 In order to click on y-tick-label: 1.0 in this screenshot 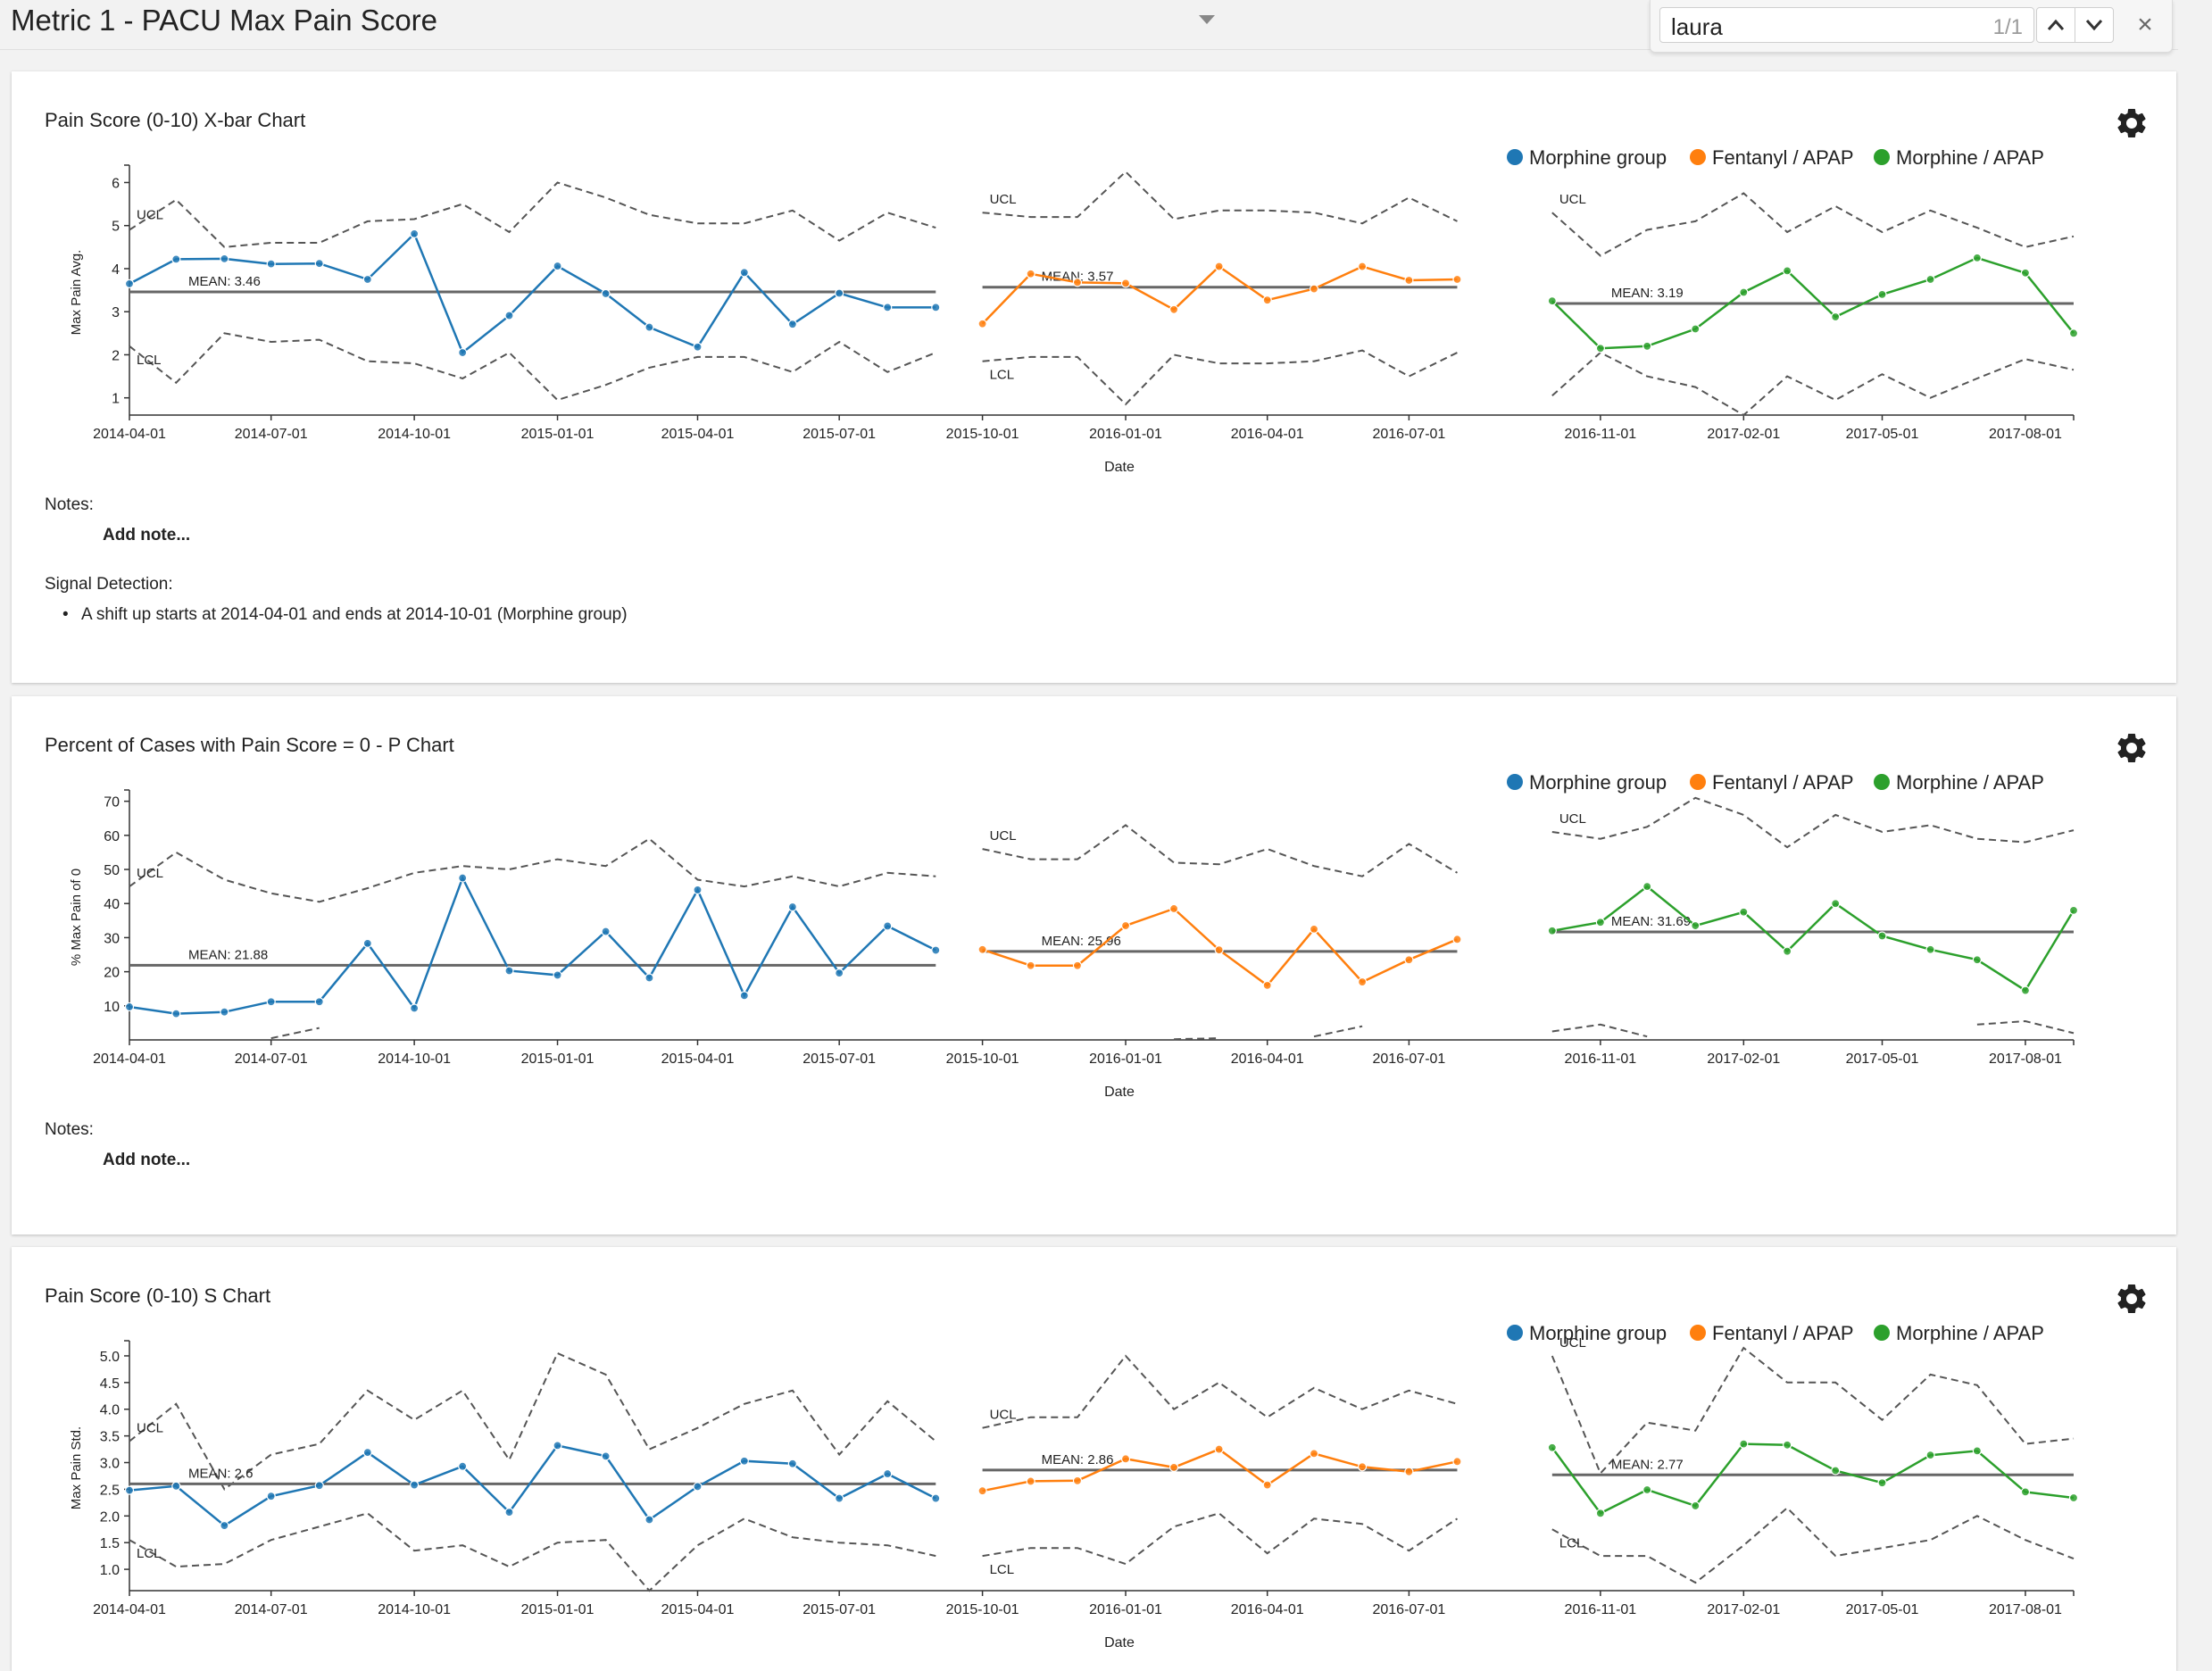, I will do `click(110, 1571)`.